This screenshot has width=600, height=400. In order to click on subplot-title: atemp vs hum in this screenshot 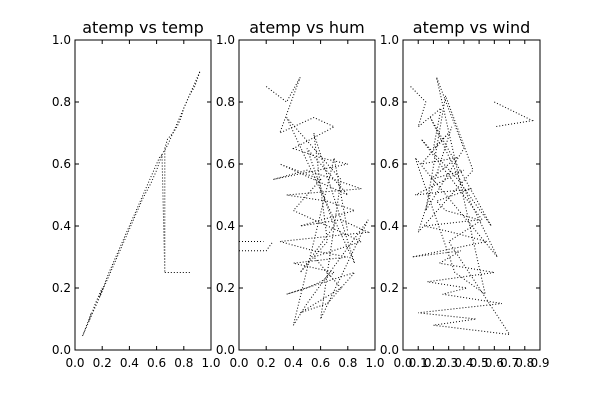, I will do `click(307, 27)`.